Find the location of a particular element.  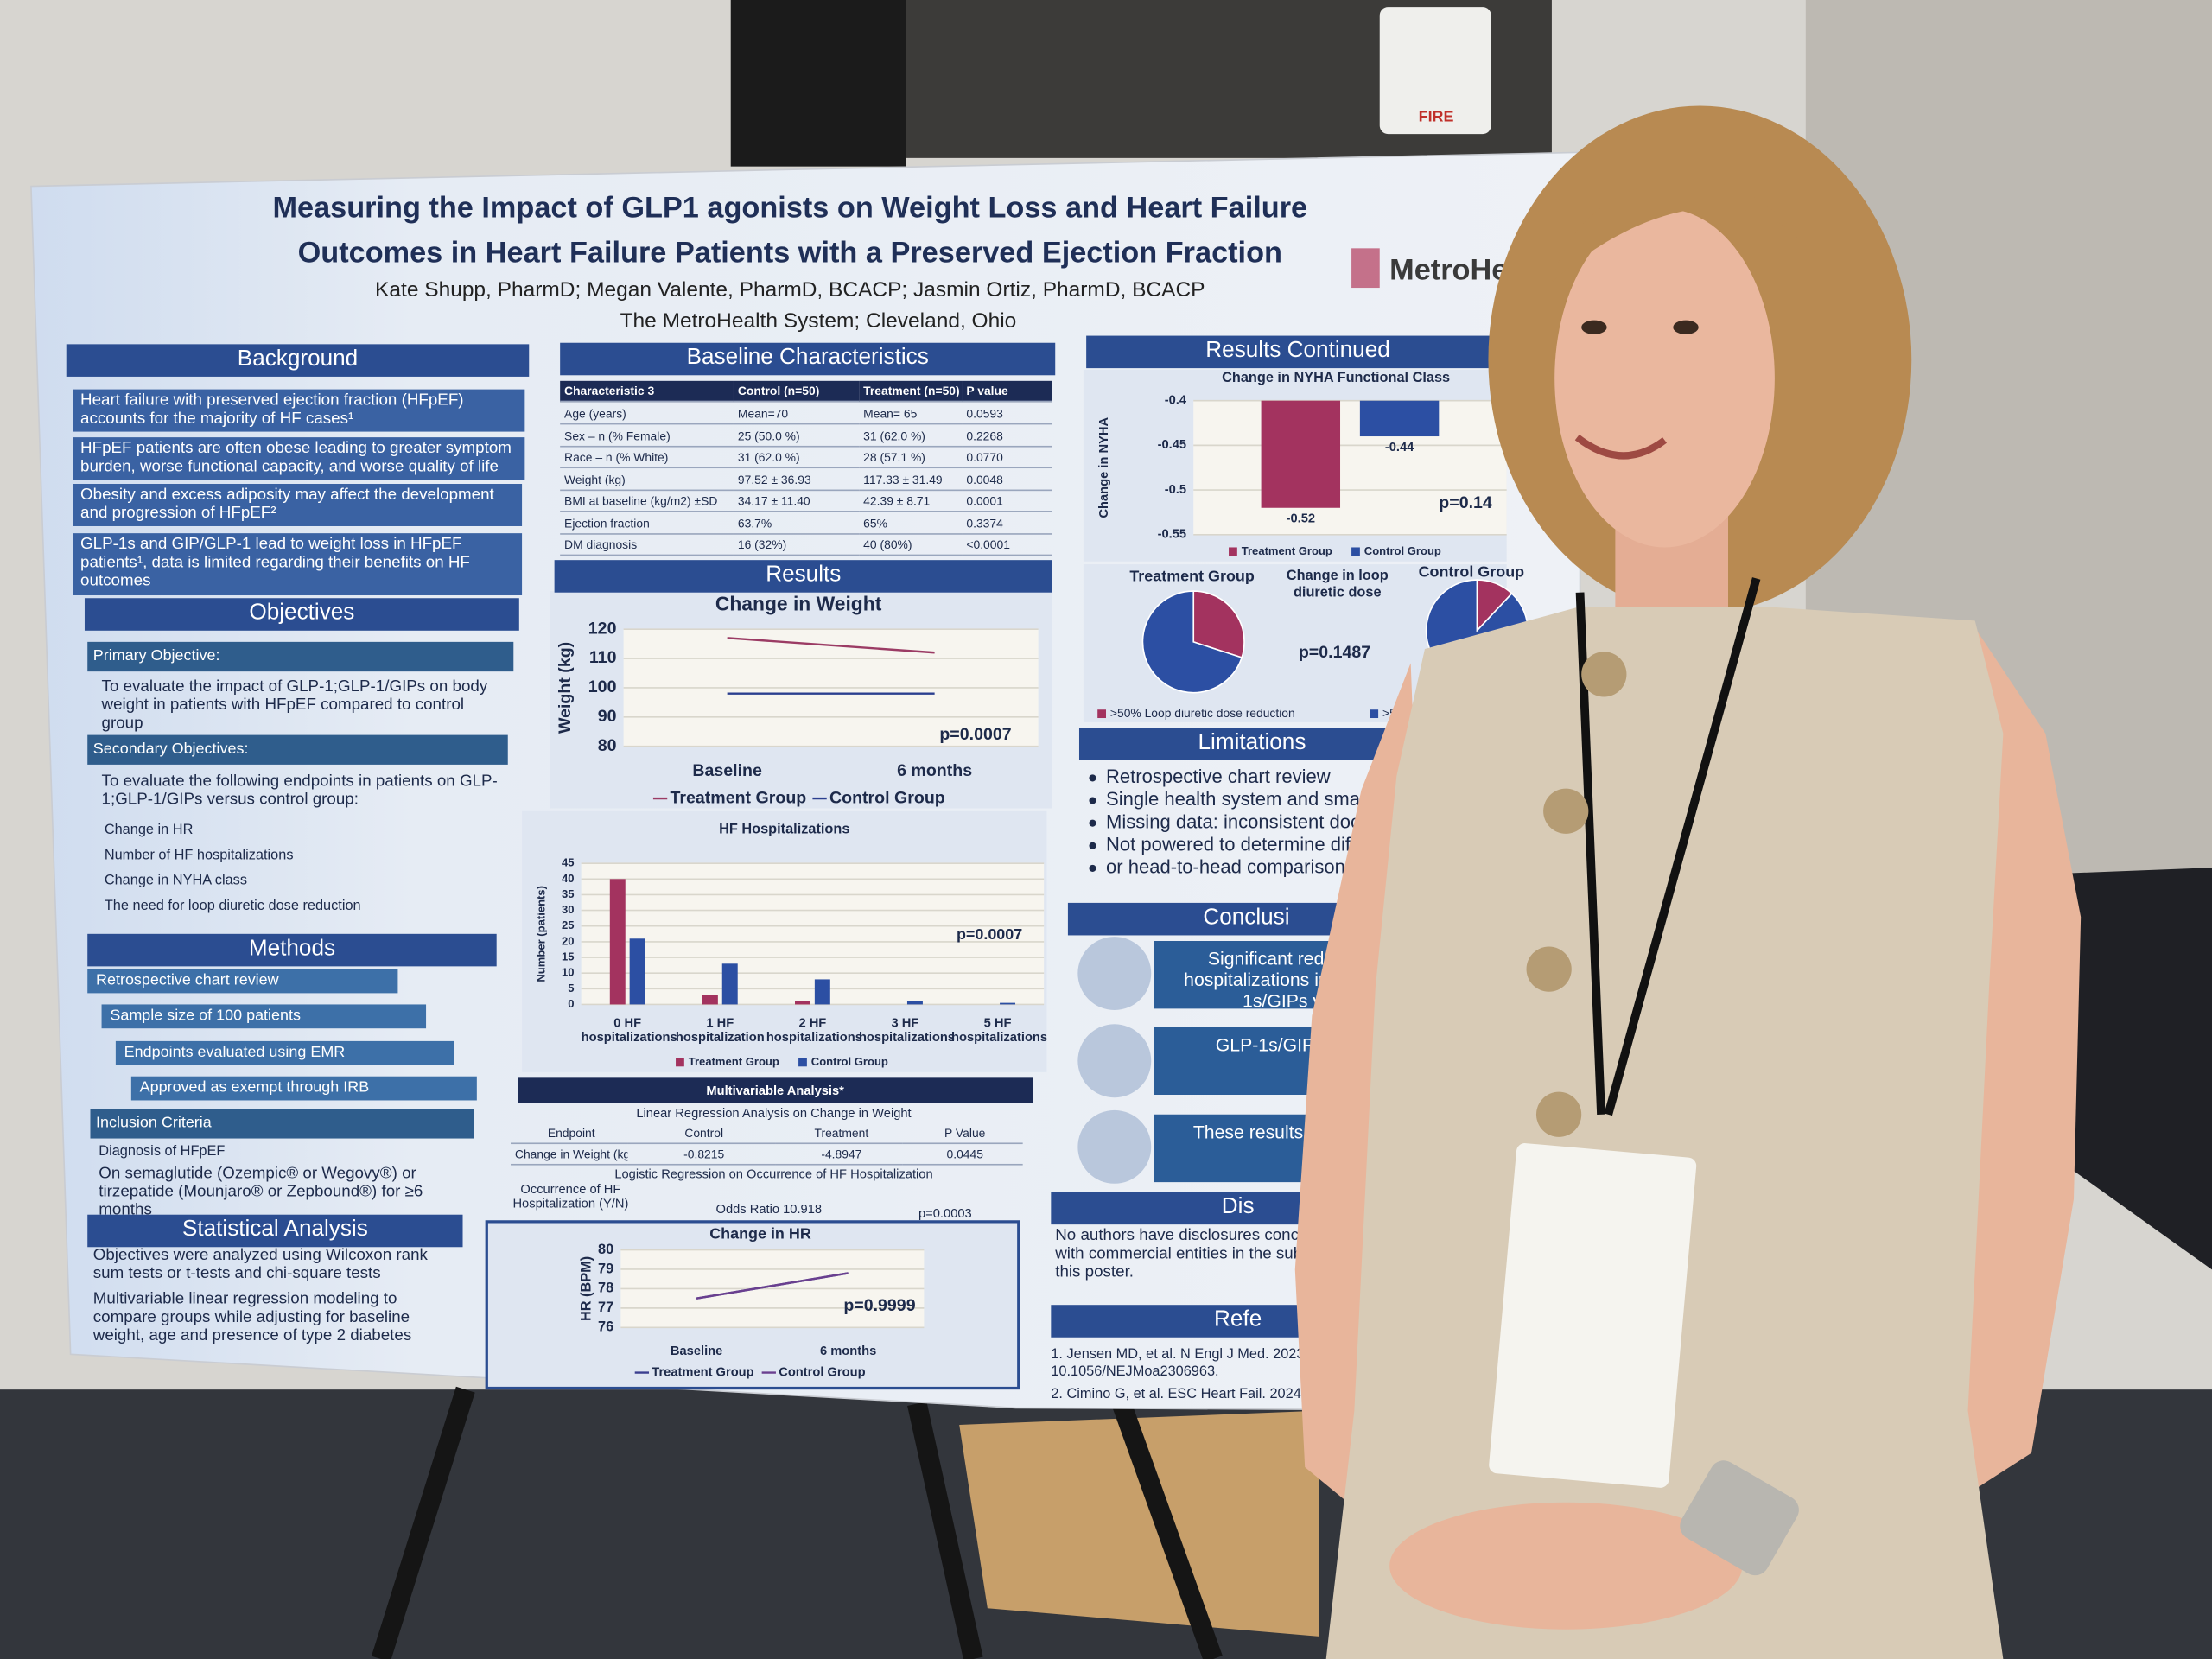

icon is located at coordinates (1114, 973).